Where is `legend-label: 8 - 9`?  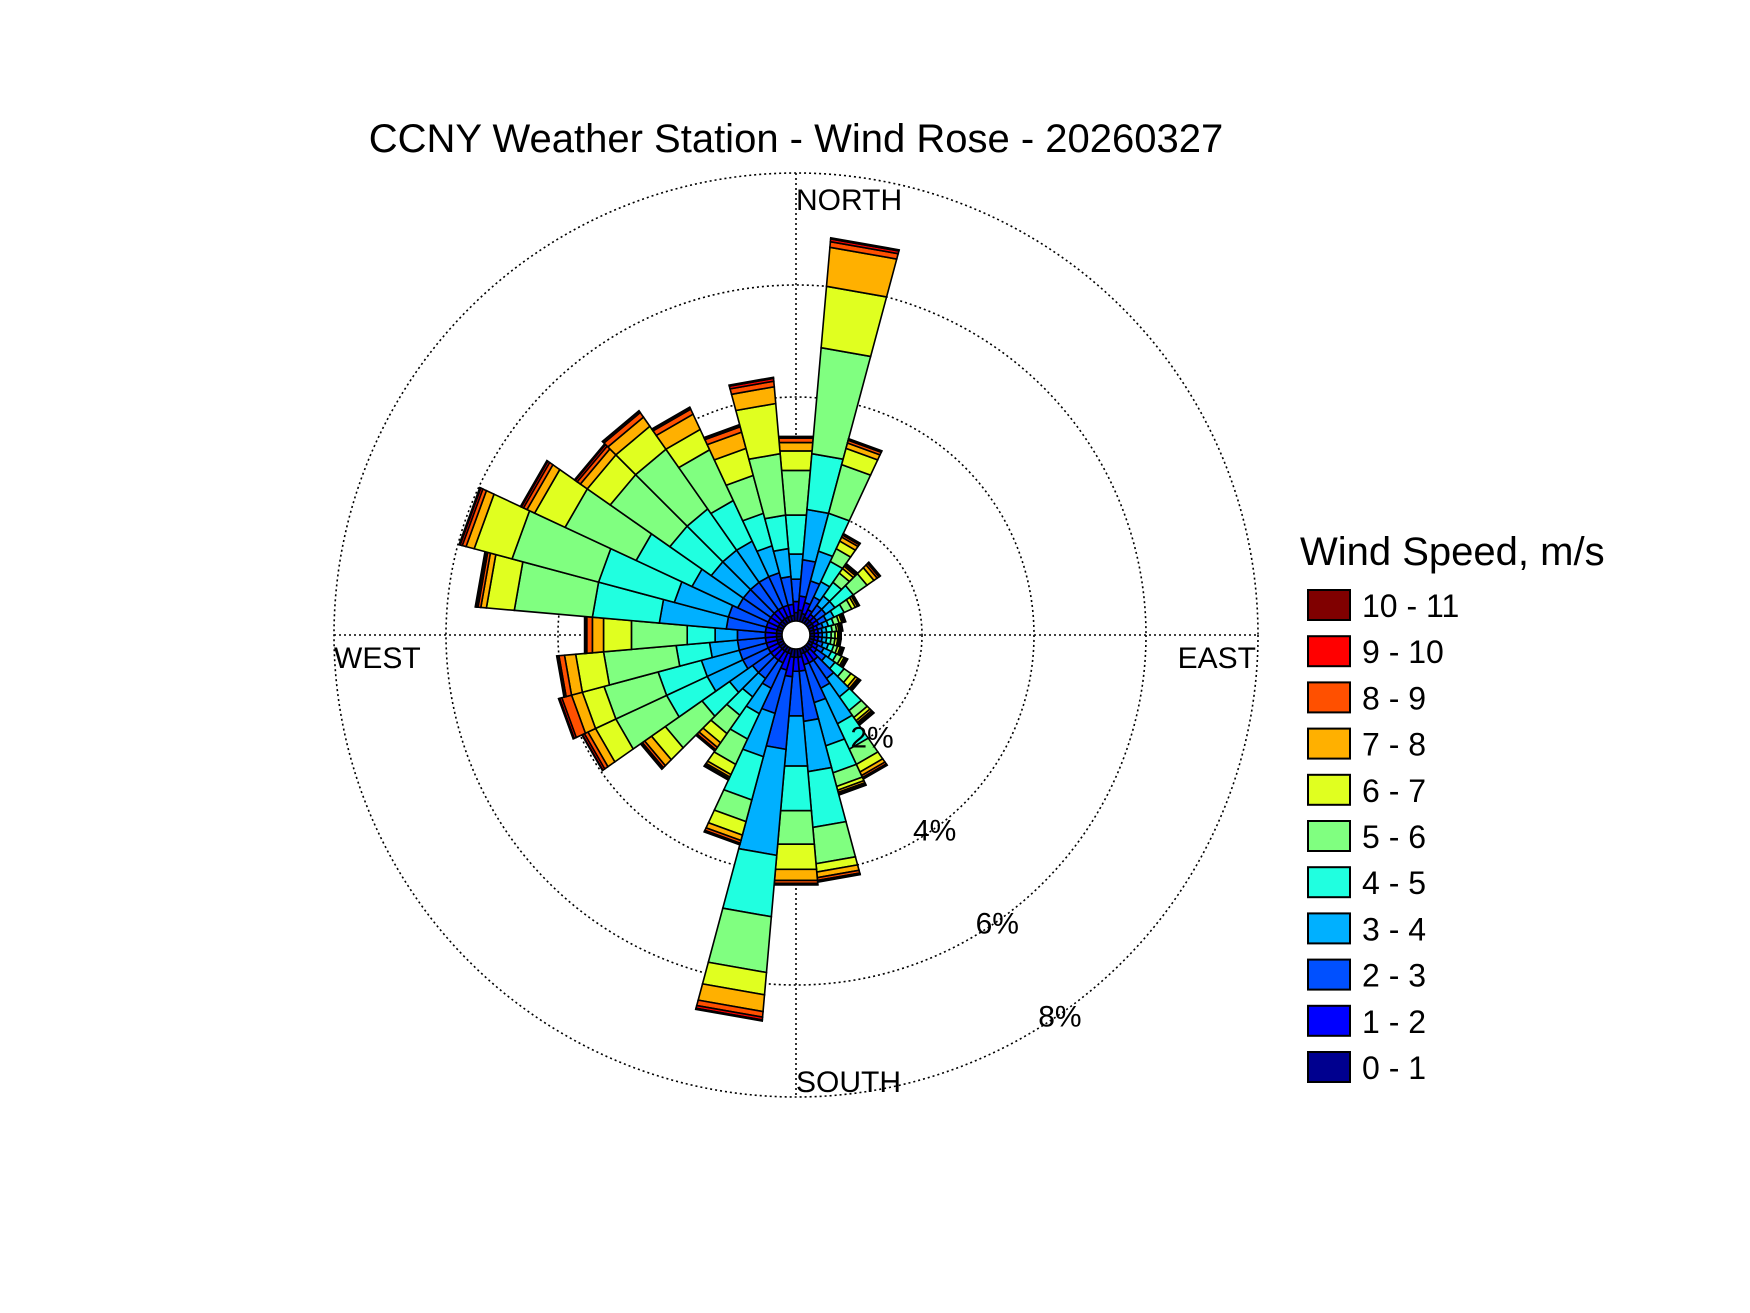 legend-label: 8 - 9 is located at coordinates (1394, 698).